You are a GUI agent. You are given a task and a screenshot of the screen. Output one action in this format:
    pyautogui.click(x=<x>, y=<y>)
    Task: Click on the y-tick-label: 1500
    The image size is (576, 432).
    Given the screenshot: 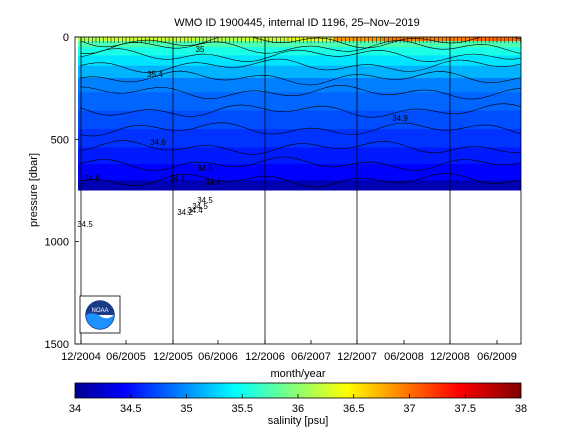 What is the action you would take?
    pyautogui.click(x=57, y=345)
    